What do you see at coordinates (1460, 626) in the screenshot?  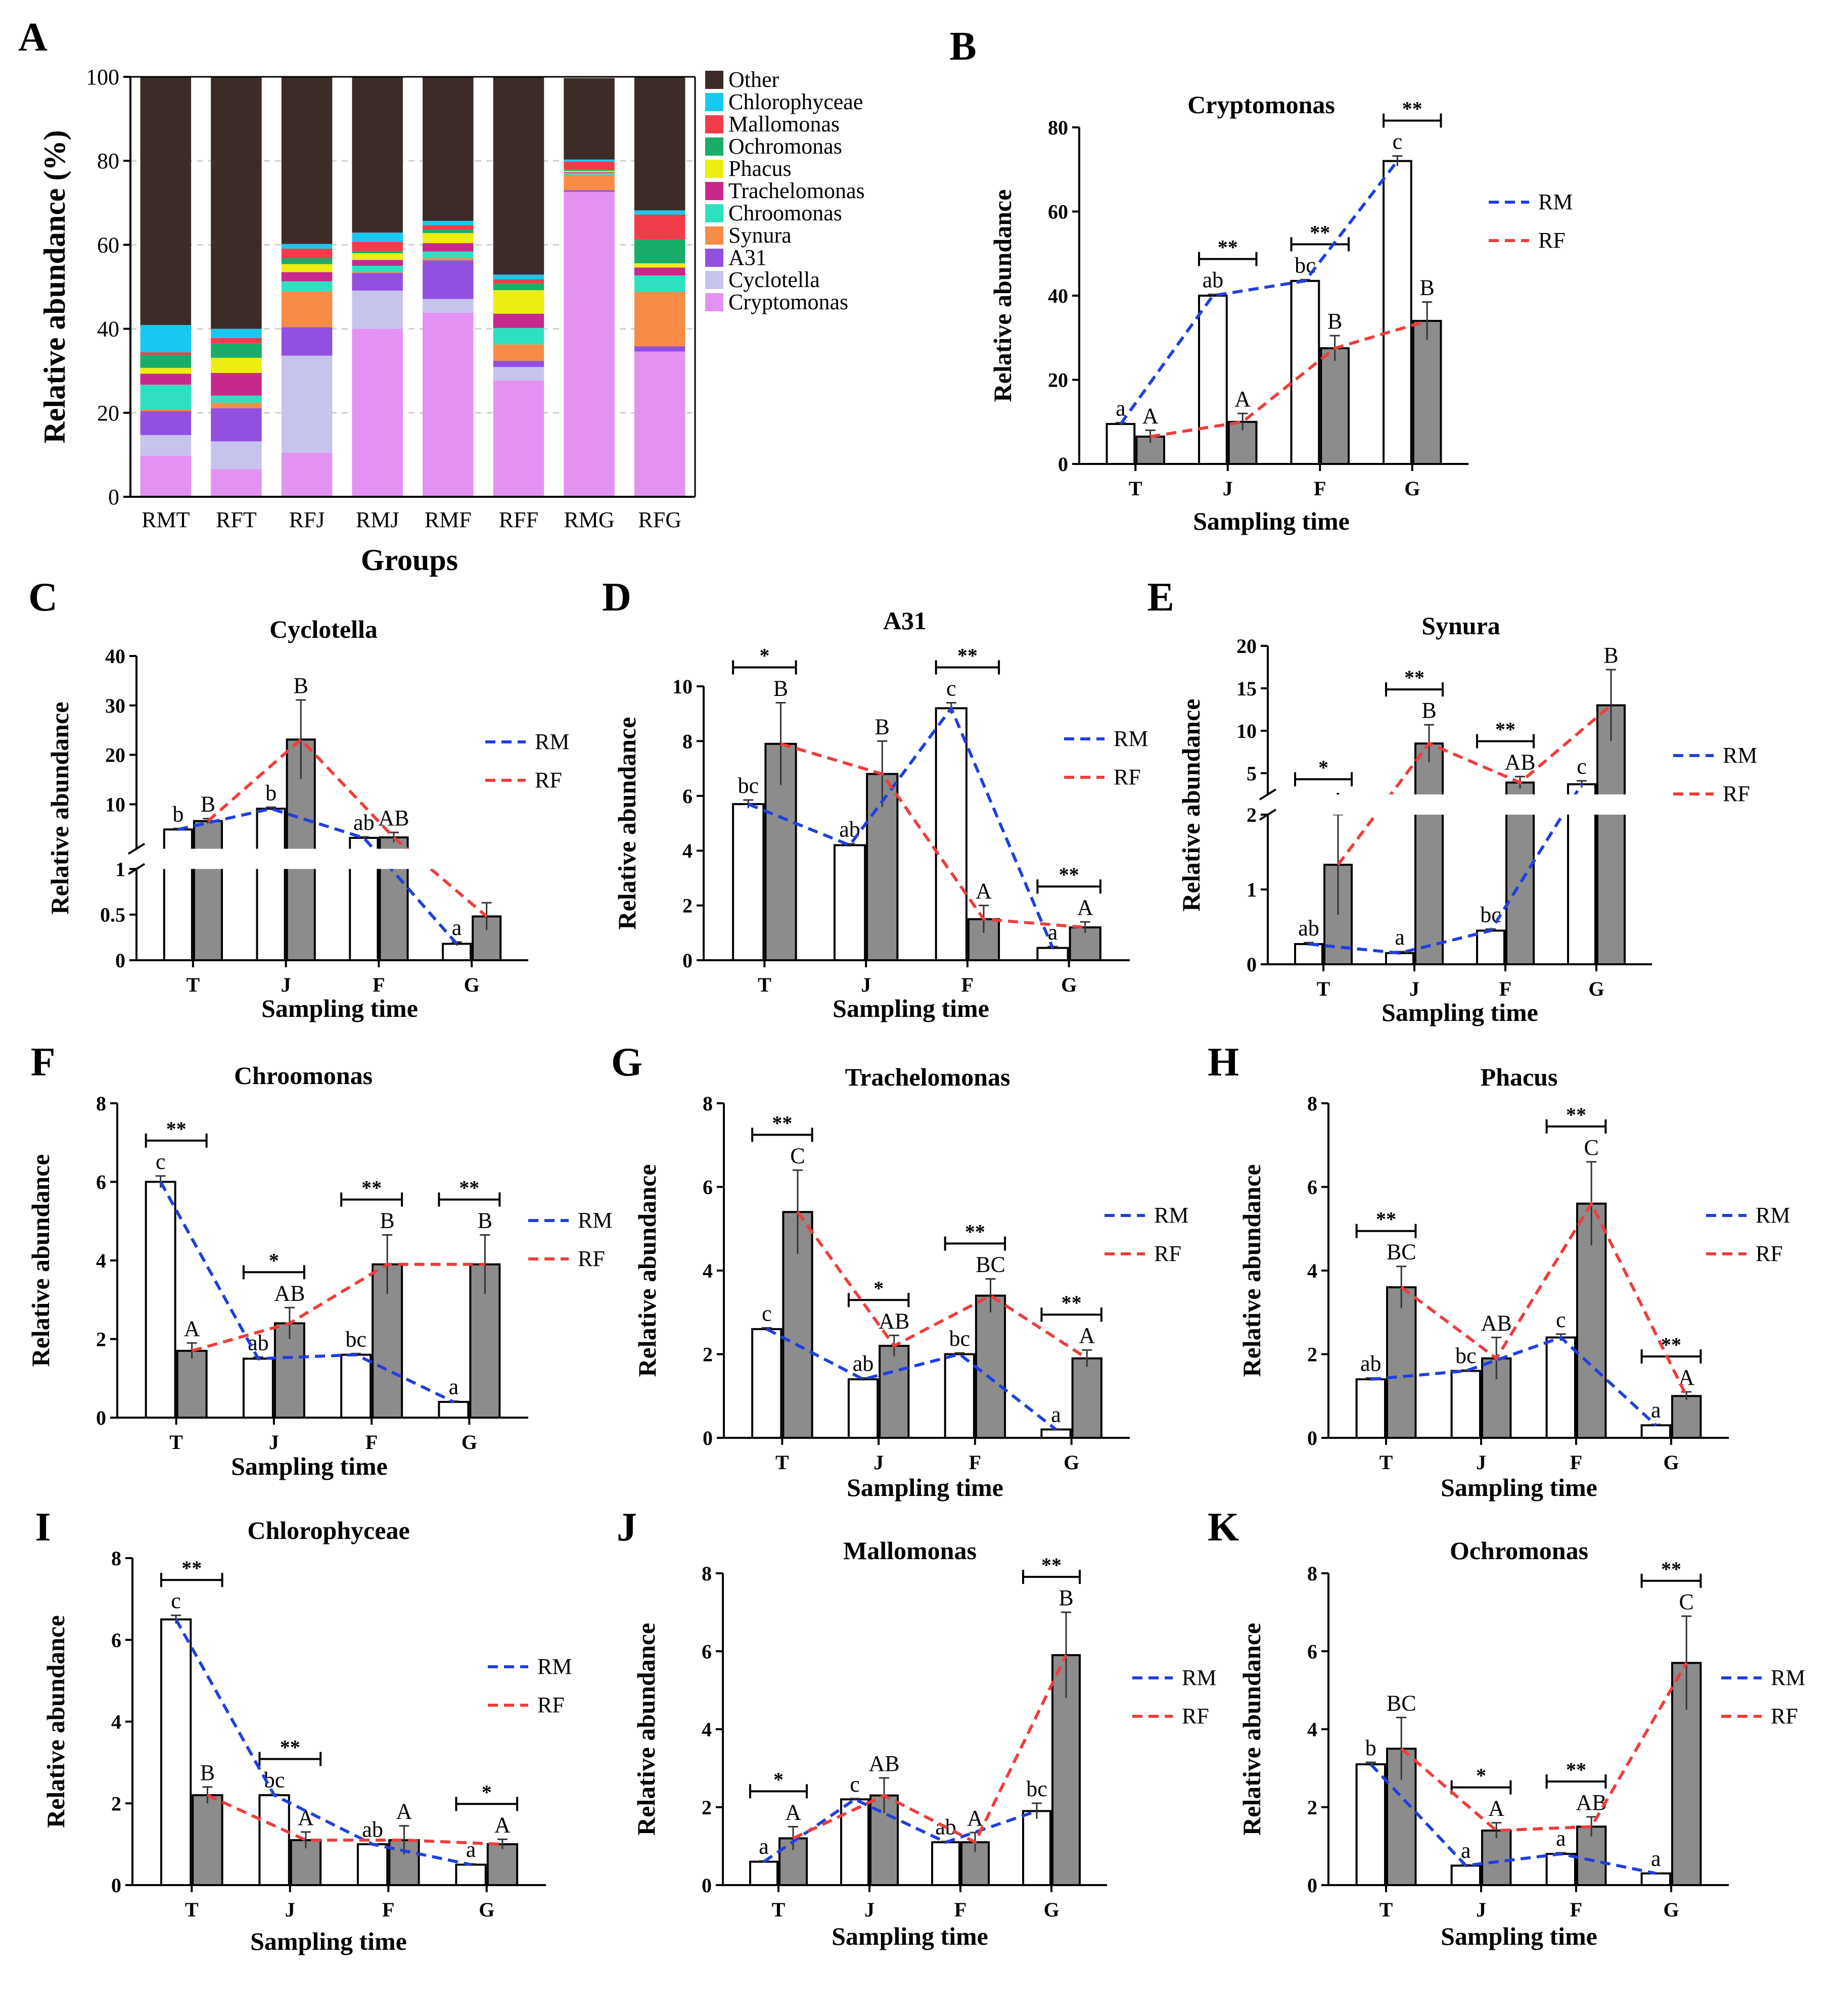 I see `chart-title: Synura` at bounding box center [1460, 626].